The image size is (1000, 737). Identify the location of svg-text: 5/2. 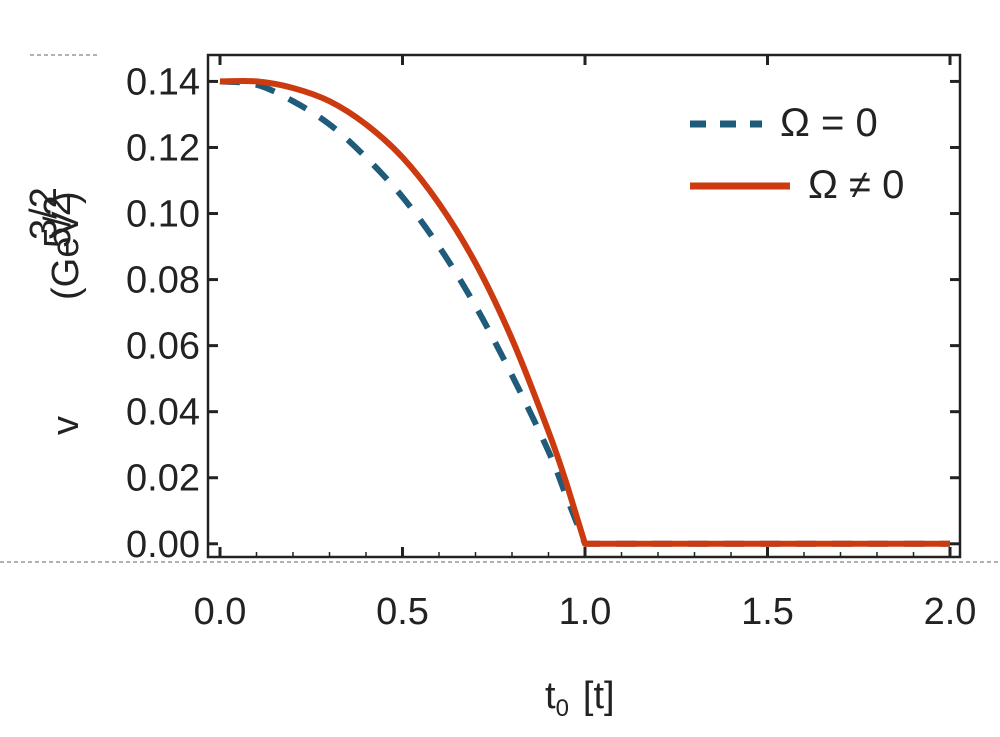
(58, 221).